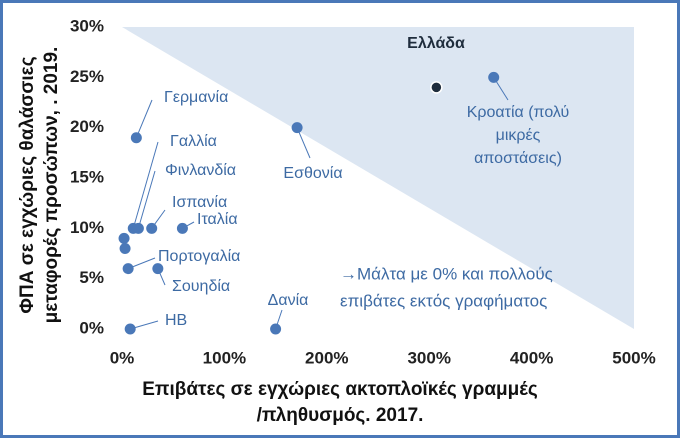  I want to click on y-tick-label: 10%, so click(87, 227).